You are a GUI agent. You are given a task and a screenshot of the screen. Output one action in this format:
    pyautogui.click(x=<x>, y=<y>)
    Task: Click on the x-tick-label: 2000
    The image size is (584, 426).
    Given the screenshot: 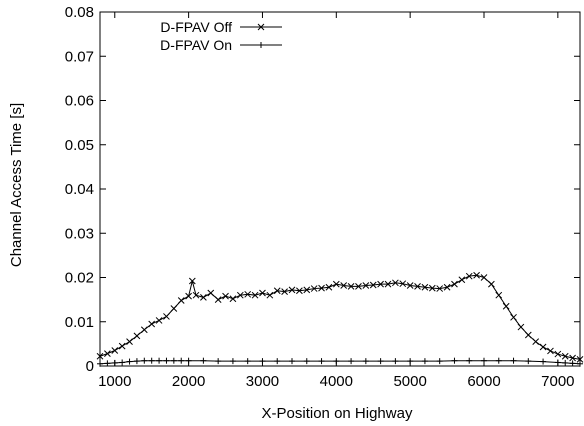 What is the action you would take?
    pyautogui.click(x=188, y=381)
    